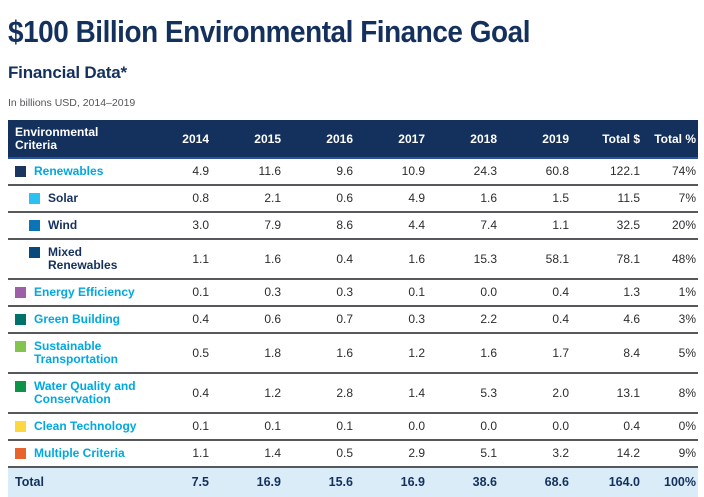  Describe the element at coordinates (391, 226) in the screenshot. I see `value-cell: 4.4` at that location.